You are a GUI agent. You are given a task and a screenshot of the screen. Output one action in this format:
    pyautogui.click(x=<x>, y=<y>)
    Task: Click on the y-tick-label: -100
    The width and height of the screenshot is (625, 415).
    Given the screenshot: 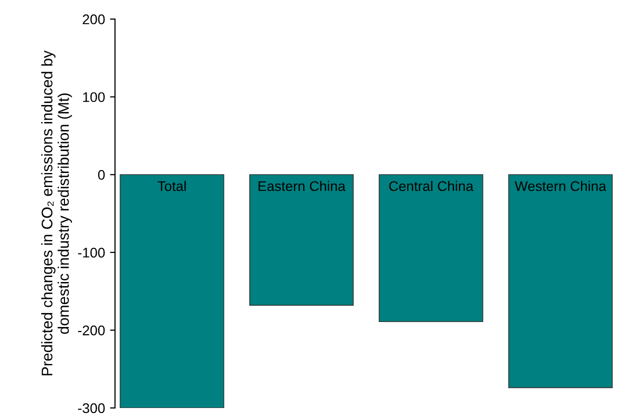 What is the action you would take?
    pyautogui.click(x=91, y=253)
    